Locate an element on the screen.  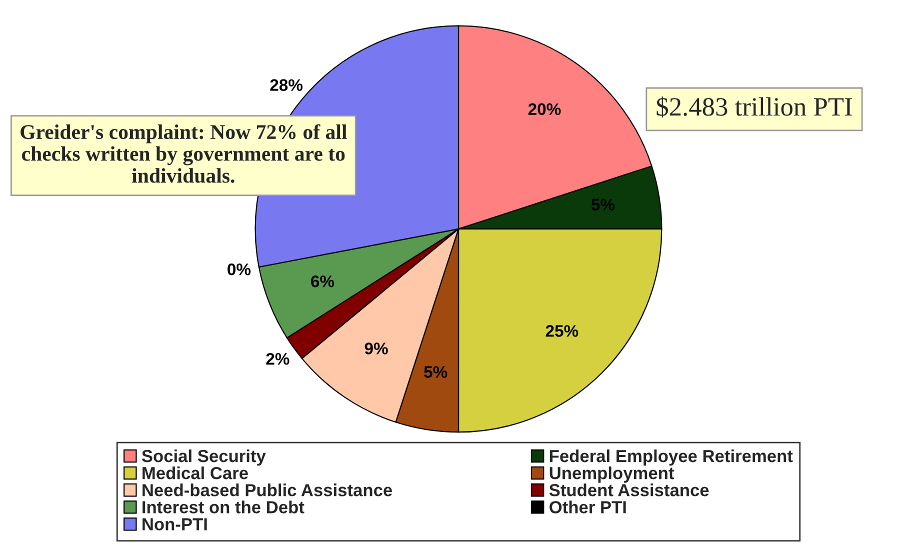
data-label: 6% is located at coordinates (322, 281).